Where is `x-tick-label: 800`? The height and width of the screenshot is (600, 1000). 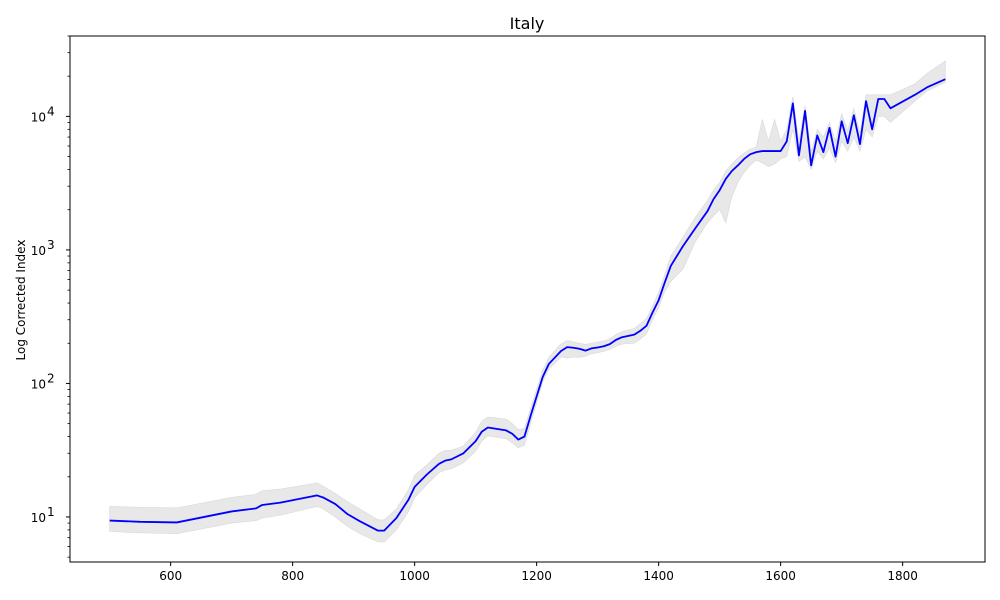
x-tick-label: 800 is located at coordinates (292, 576).